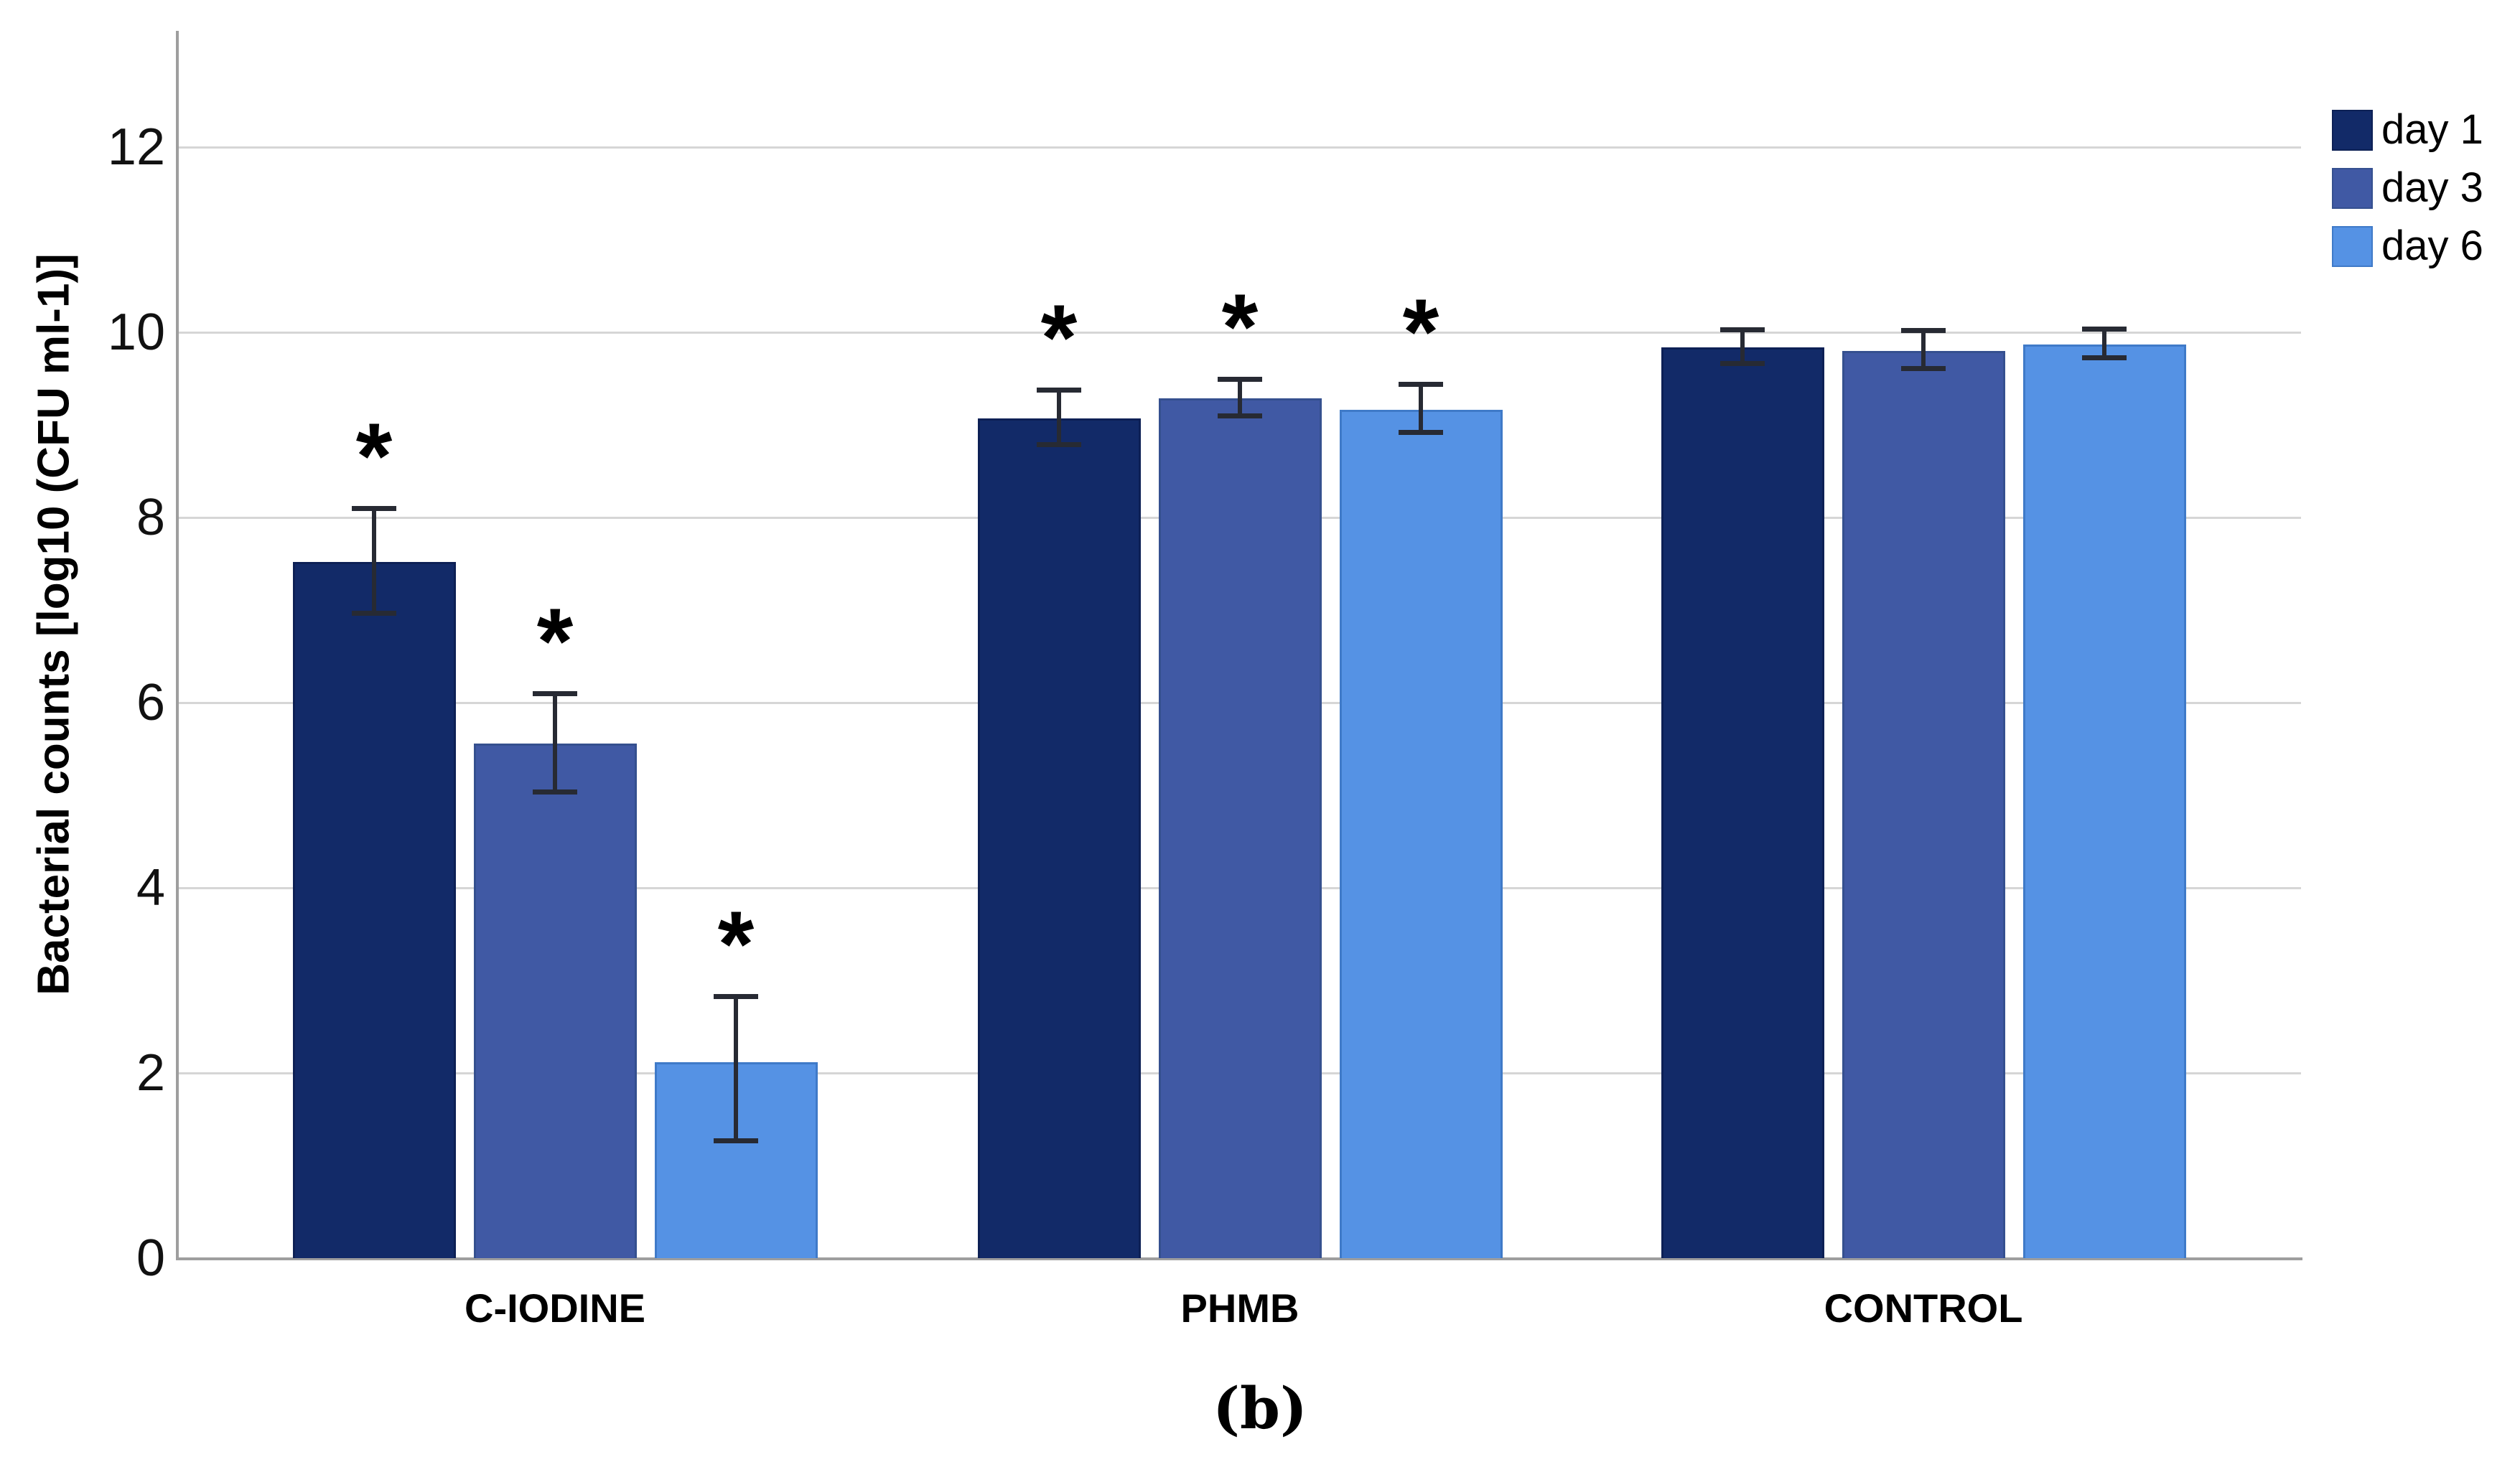 The width and height of the screenshot is (2520, 1467). I want to click on legend-item-day6: day 6, so click(2407, 246).